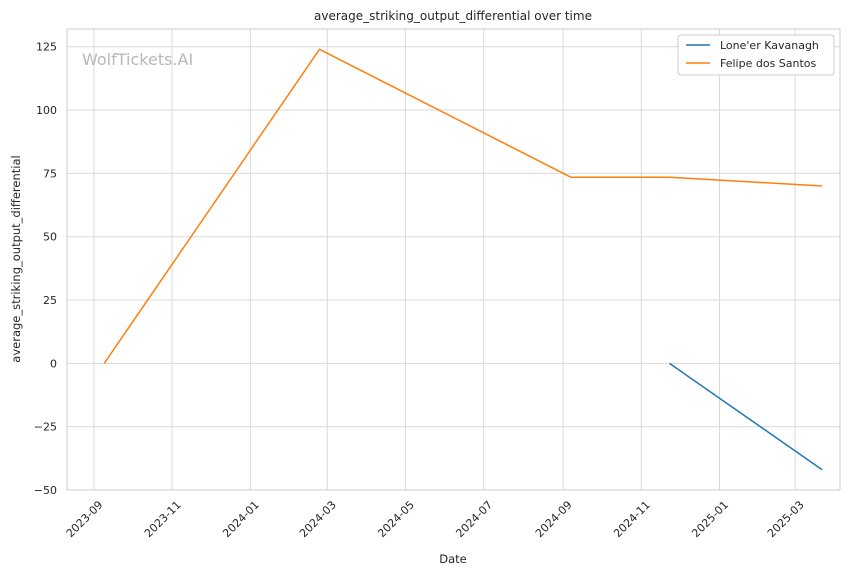 This screenshot has width=850, height=575. What do you see at coordinates (746, 416) in the screenshot?
I see `series-line-lone-er-kavanagh` at bounding box center [746, 416].